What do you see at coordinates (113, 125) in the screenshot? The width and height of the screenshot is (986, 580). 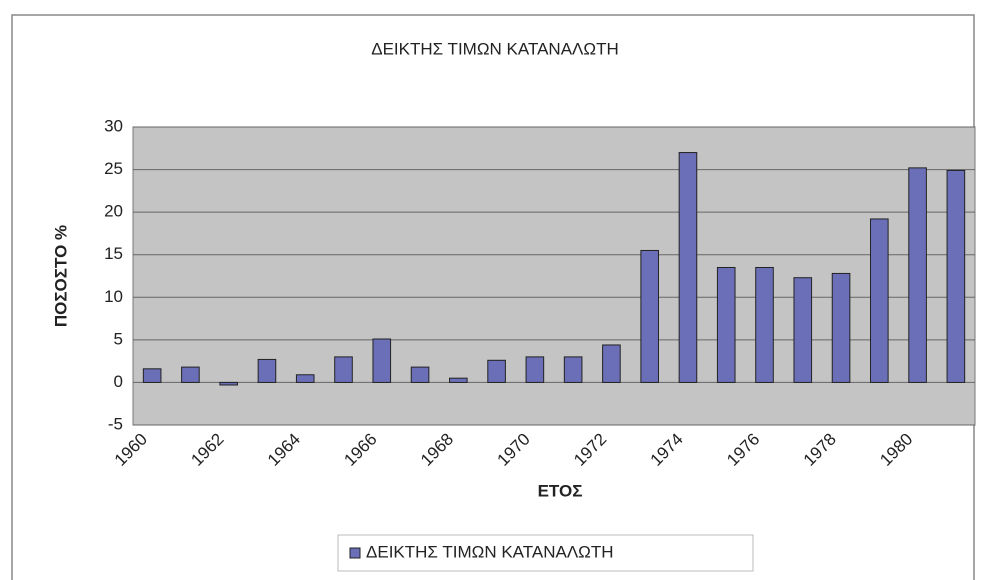 I see `y-tick-label: 30` at bounding box center [113, 125].